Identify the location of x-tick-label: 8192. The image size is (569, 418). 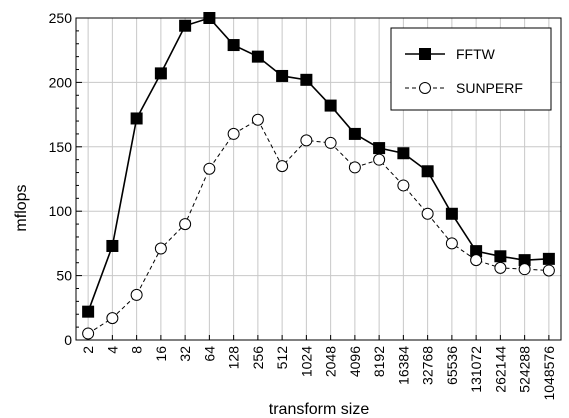
(379, 361).